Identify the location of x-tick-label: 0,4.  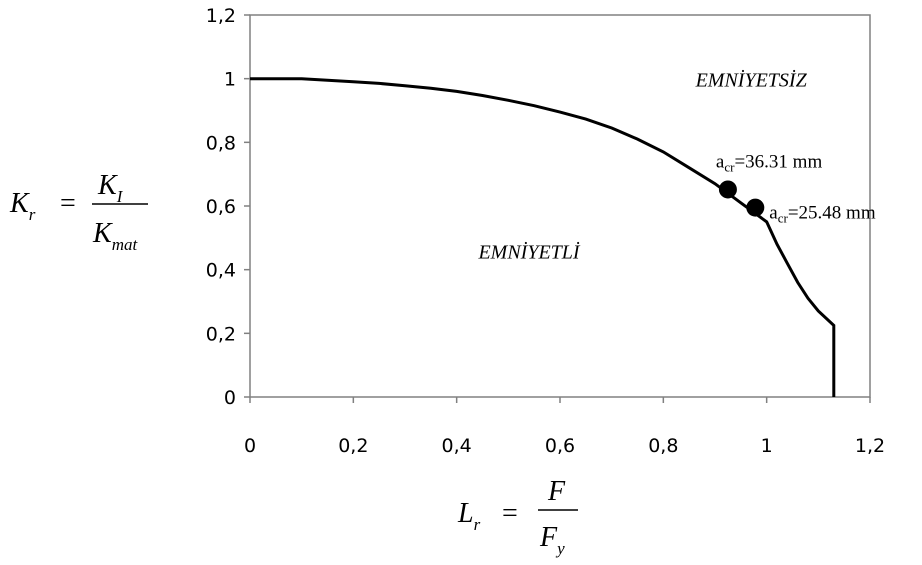
(457, 446).